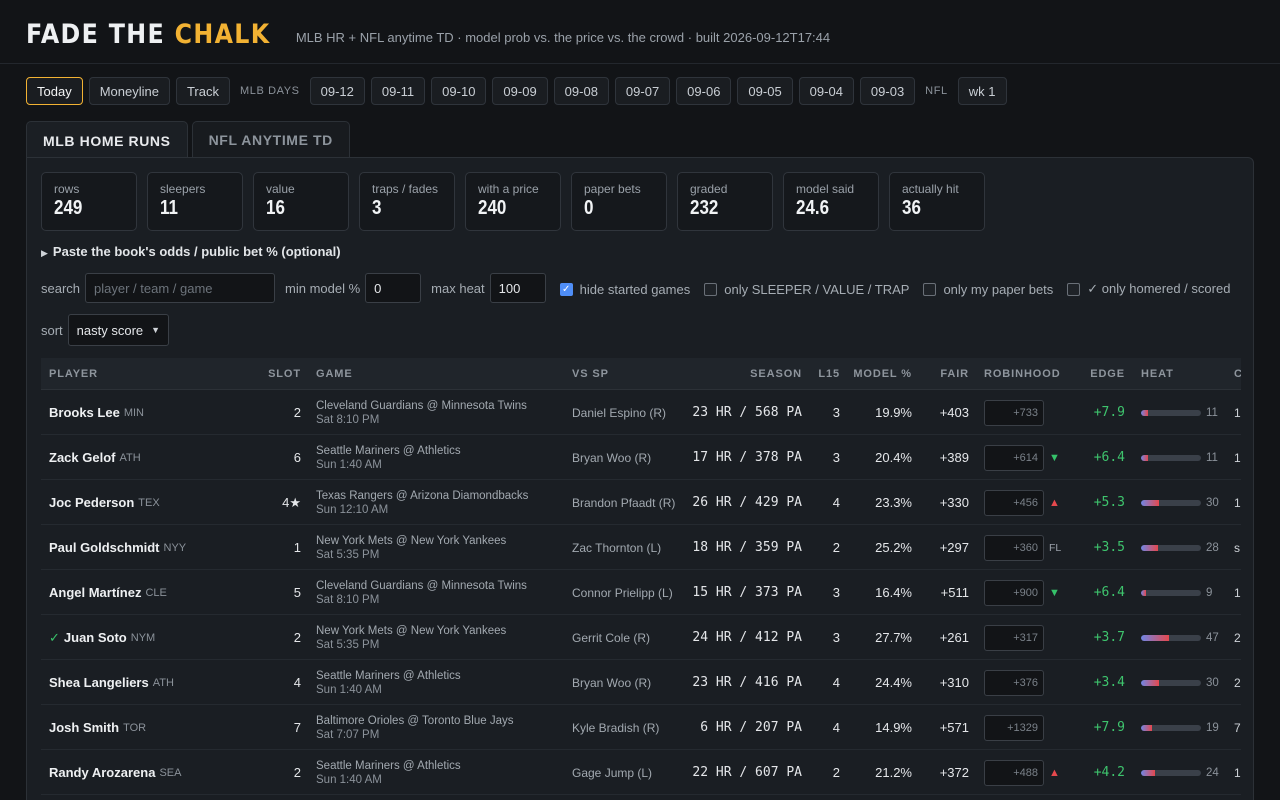  I want to click on sort-select: nasty score ▼, so click(118, 330).